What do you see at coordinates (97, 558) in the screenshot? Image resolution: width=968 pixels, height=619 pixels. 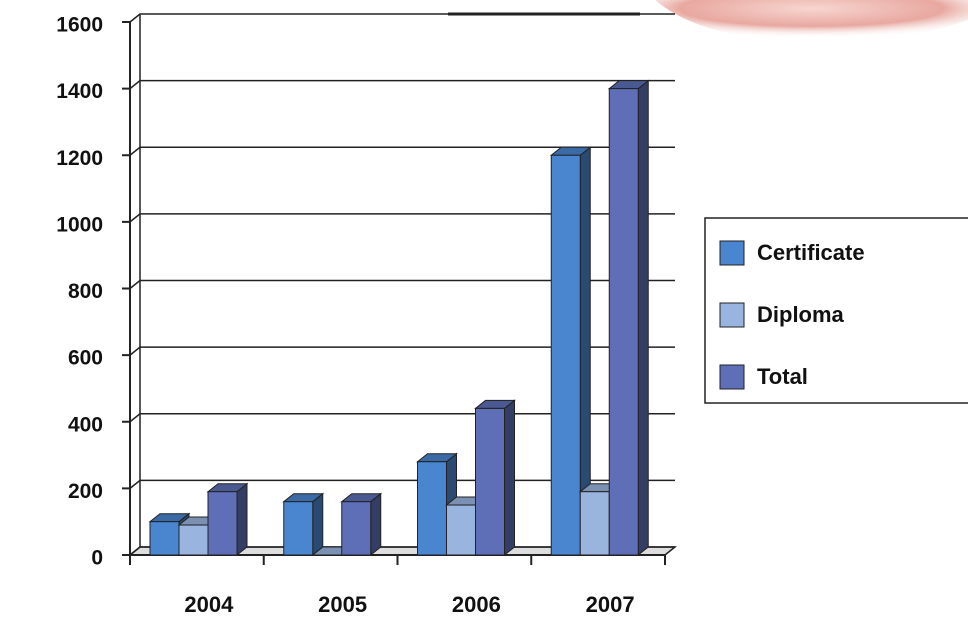 I see `y-tick-label: 0` at bounding box center [97, 558].